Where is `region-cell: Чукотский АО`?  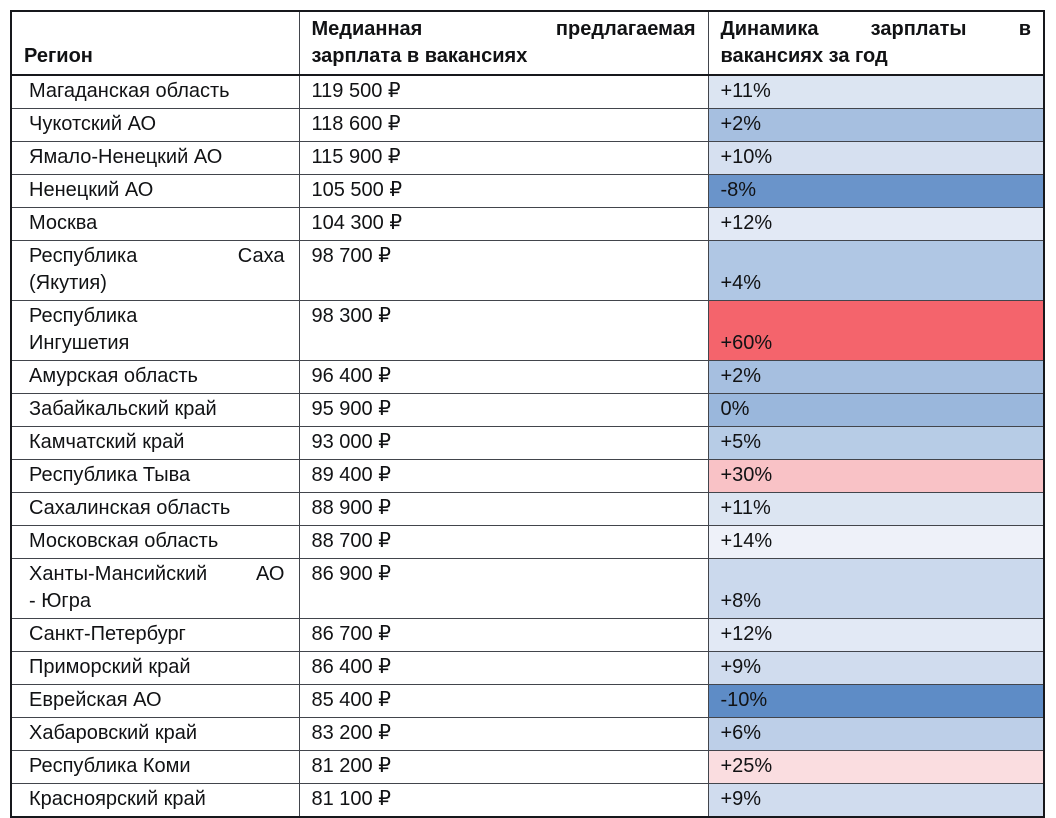 region-cell: Чукотский АО is located at coordinates (155, 125).